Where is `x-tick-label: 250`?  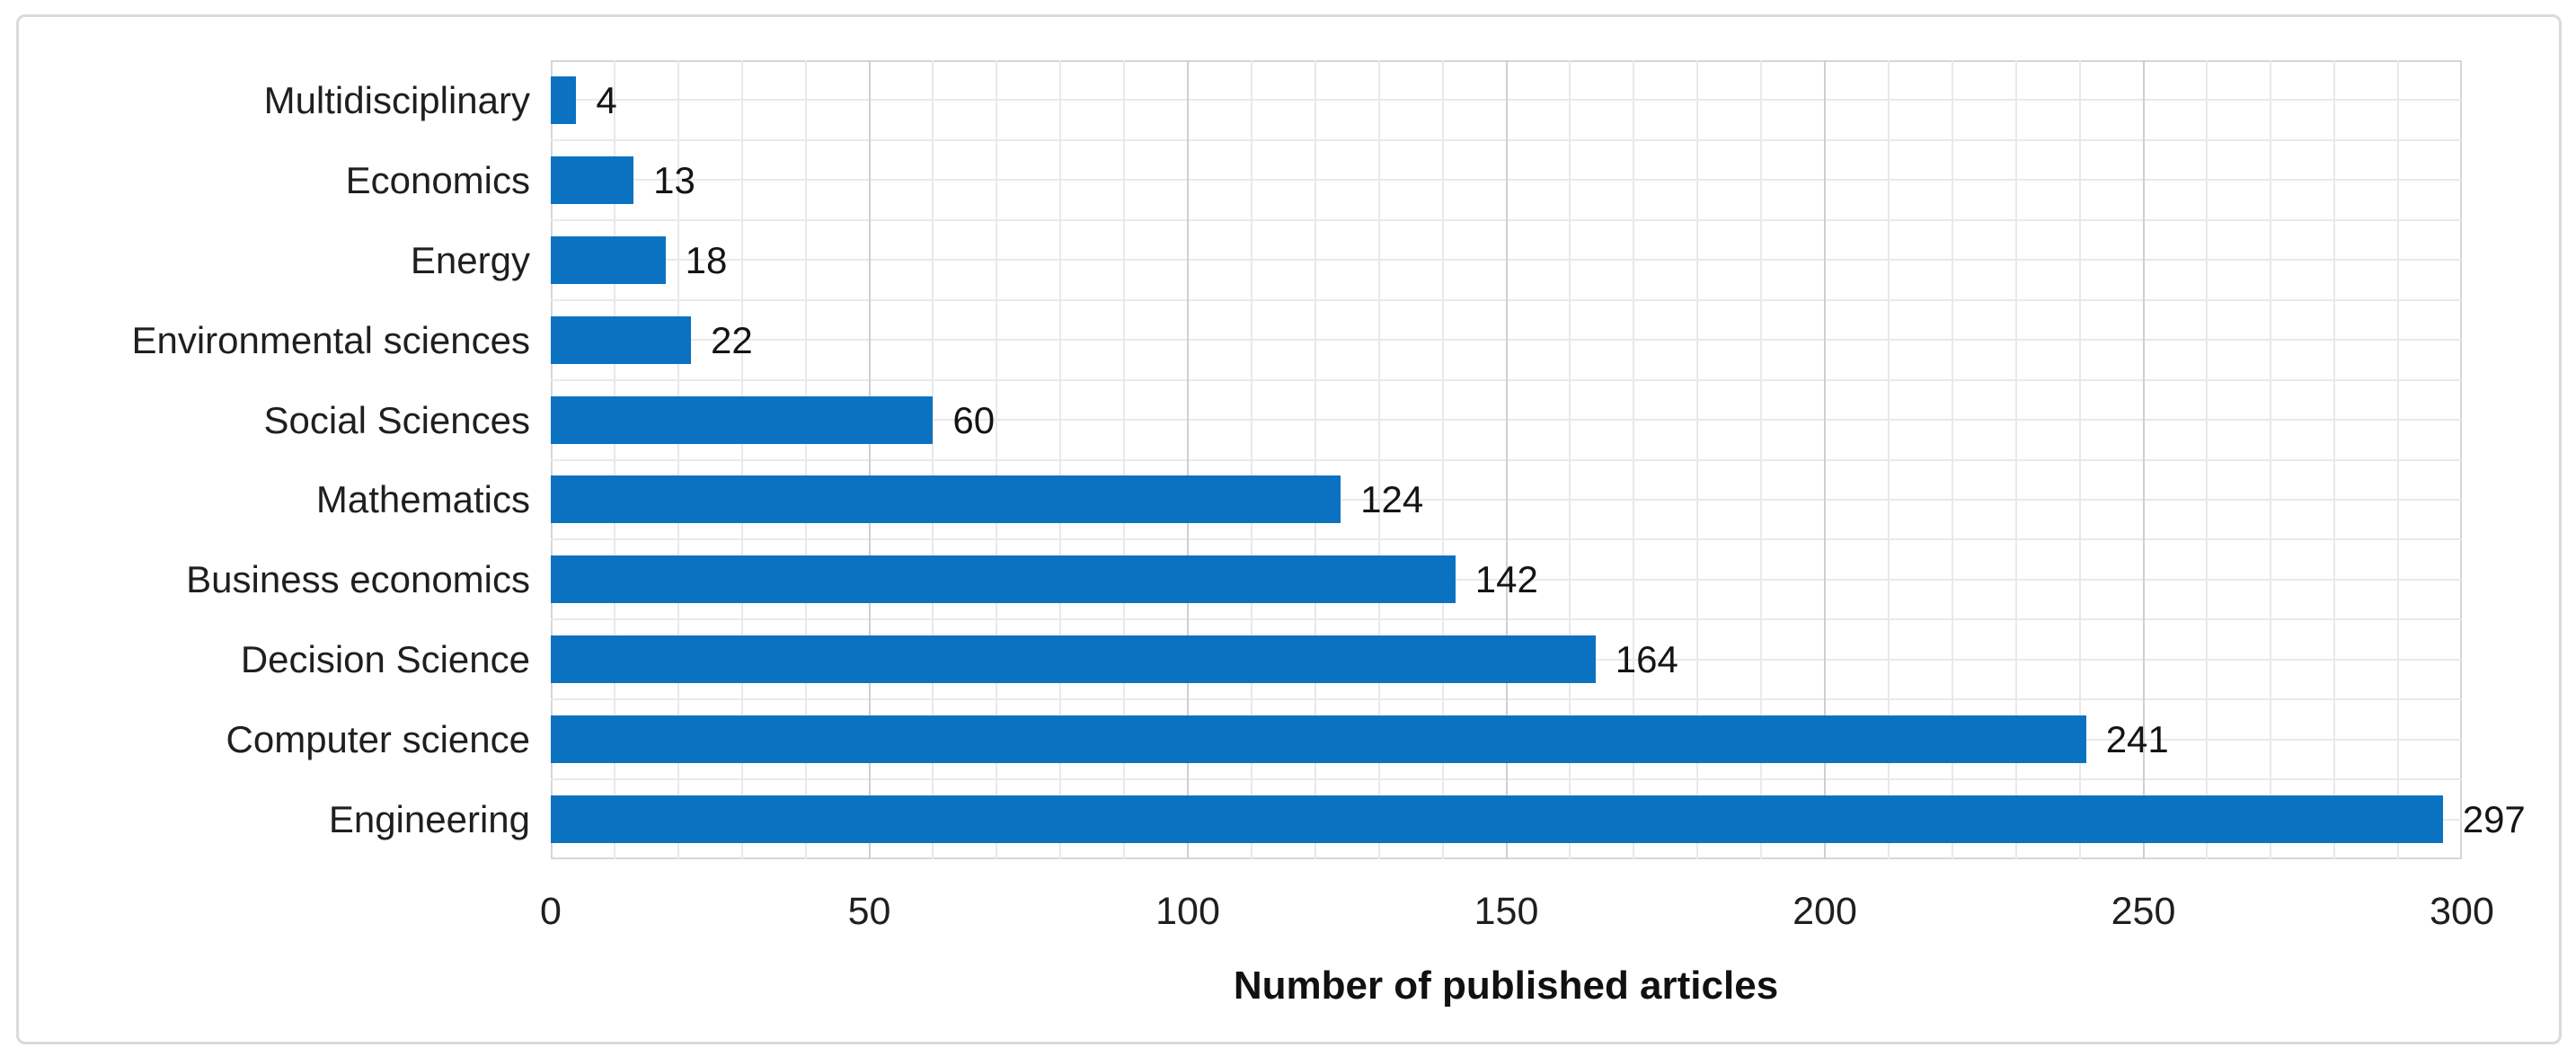
x-tick-label: 250 is located at coordinates (2143, 911).